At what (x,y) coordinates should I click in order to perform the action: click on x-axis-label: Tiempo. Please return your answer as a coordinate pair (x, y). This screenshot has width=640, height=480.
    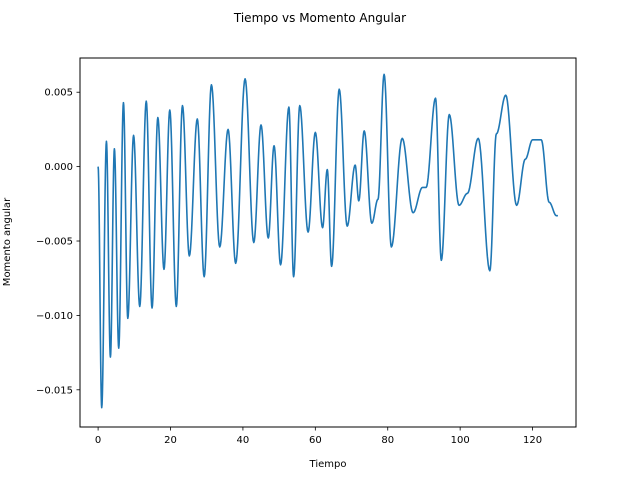
    Looking at the image, I should click on (328, 464).